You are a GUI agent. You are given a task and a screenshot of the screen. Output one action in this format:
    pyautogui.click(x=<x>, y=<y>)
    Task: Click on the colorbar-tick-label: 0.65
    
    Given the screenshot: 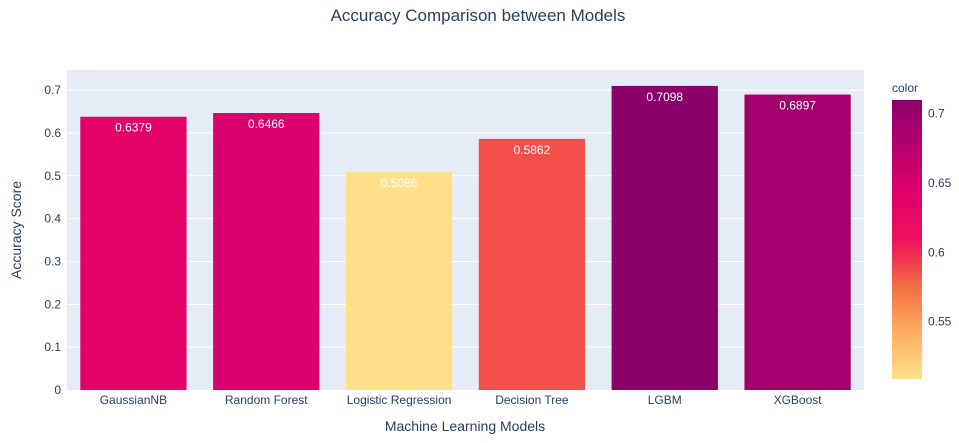 What is the action you would take?
    pyautogui.click(x=940, y=183)
    